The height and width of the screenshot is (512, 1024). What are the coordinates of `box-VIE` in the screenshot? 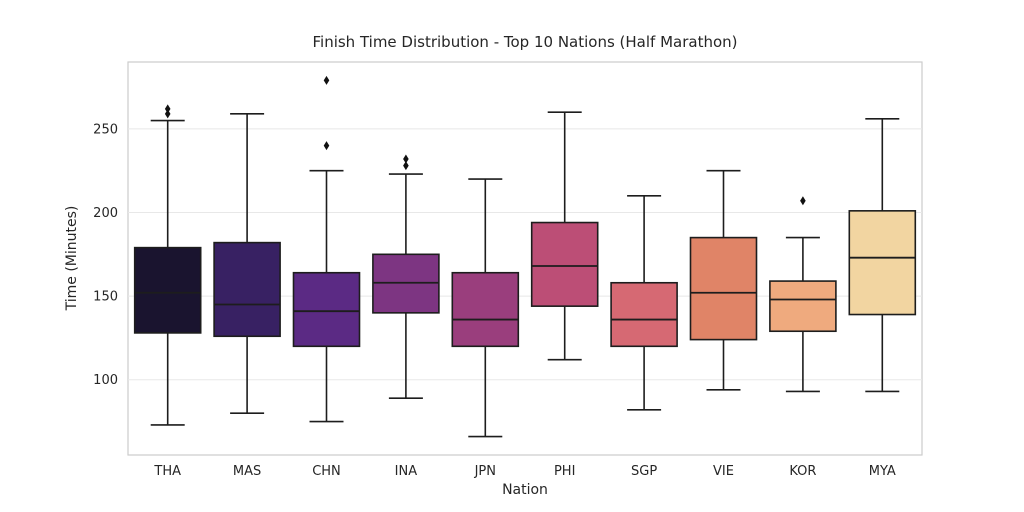 It's located at (723, 288).